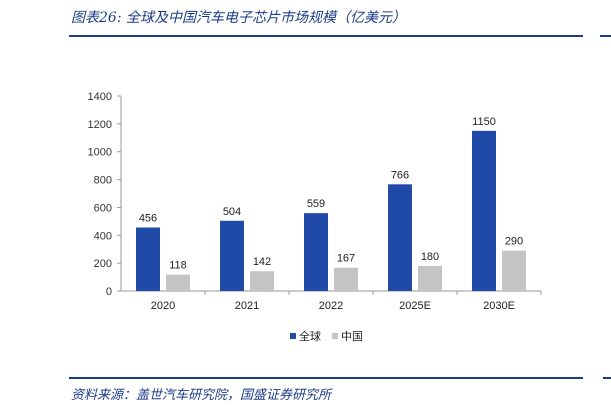 The image size is (611, 410). What do you see at coordinates (499, 306) in the screenshot?
I see `x-tick-label: 2030E` at bounding box center [499, 306].